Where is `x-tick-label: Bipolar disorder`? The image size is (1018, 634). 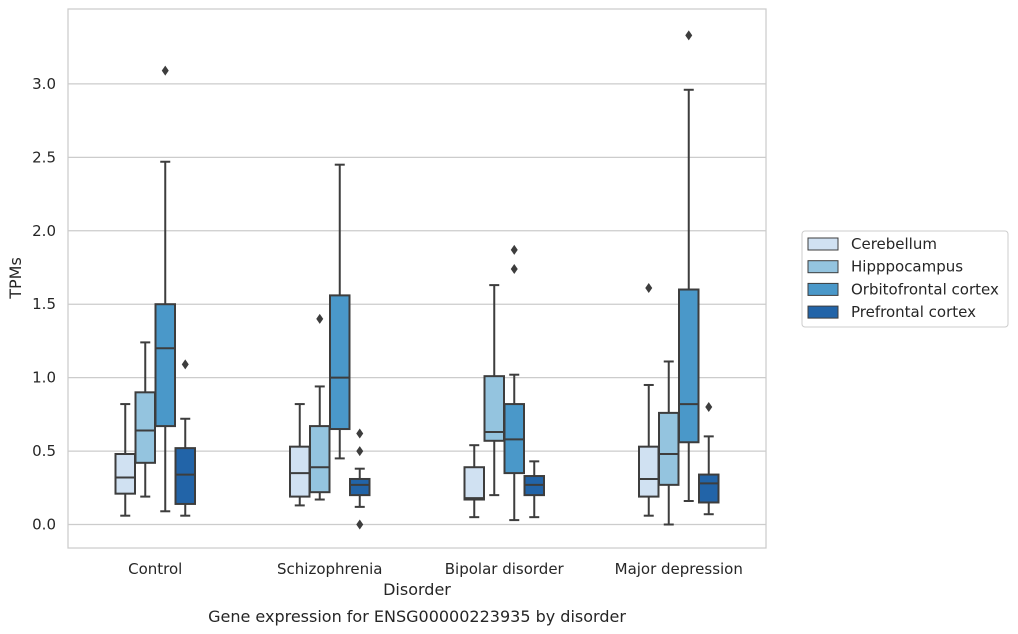
x-tick-label: Bipolar disorder is located at coordinates (505, 569).